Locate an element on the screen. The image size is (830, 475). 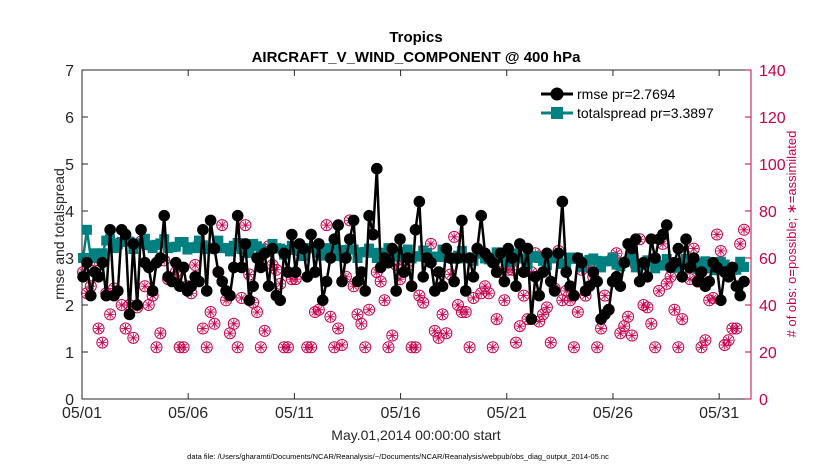
y2-tick-label: 80 is located at coordinates (768, 212).